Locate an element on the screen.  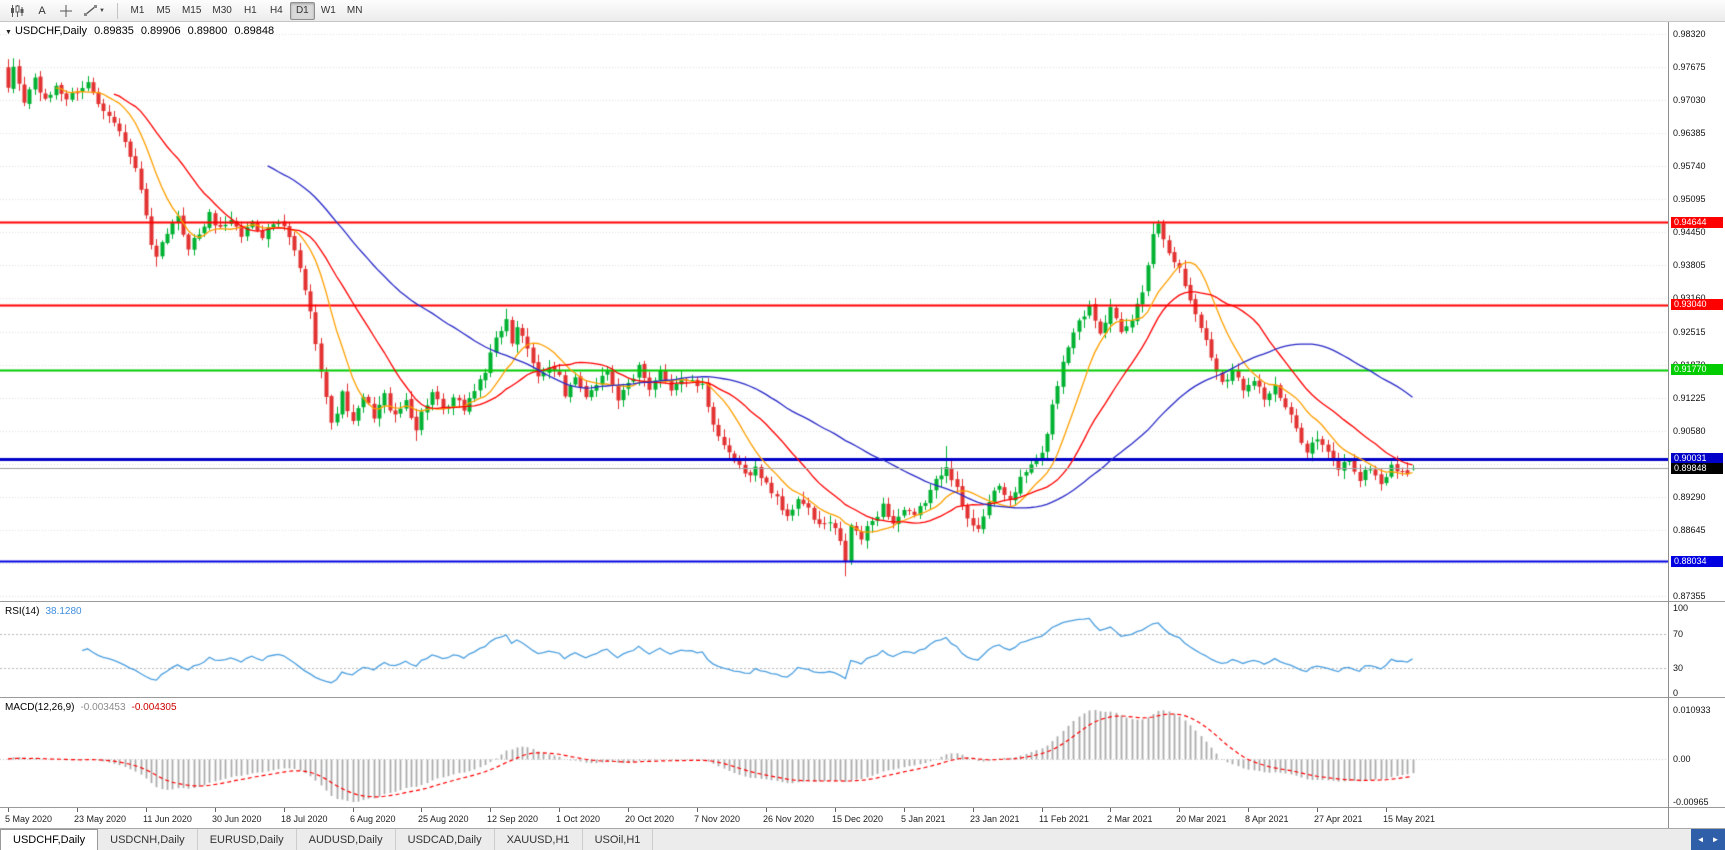
date-axis-label: 30 Jun 2020 is located at coordinates (237, 819).